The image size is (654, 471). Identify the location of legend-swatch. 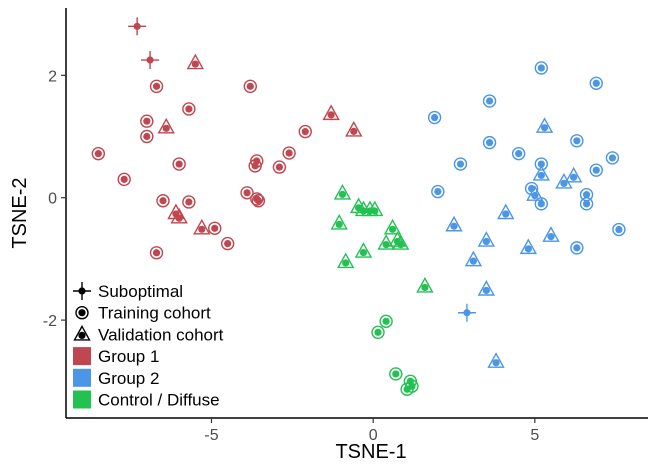
(82, 399).